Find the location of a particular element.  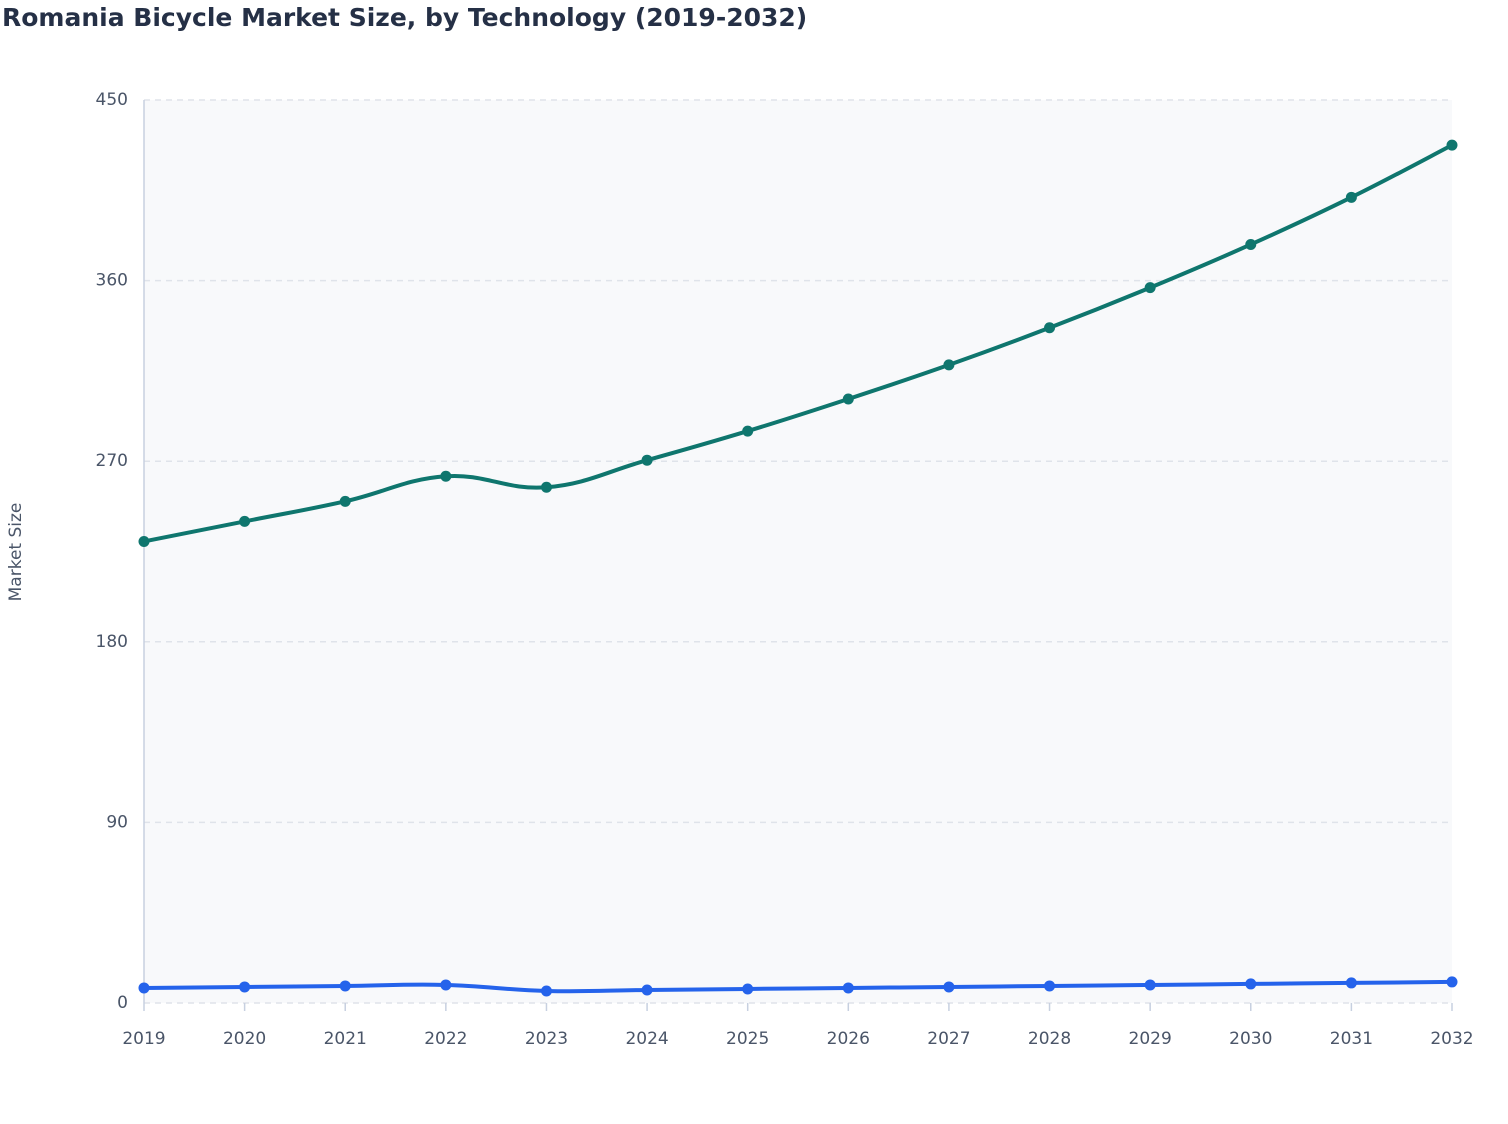

x-tick-label: 2031 is located at coordinates (1351, 1039).